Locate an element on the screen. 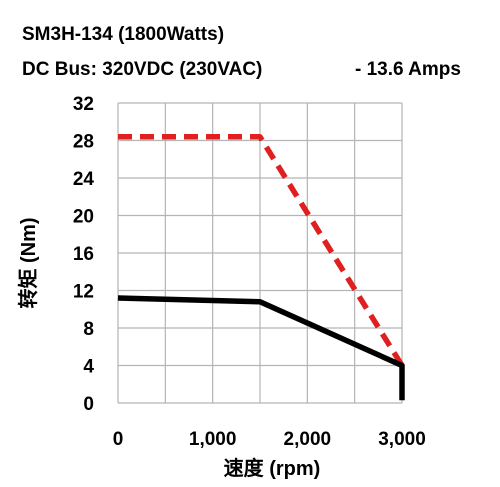  y-tick-label: 32 is located at coordinates (83, 104).